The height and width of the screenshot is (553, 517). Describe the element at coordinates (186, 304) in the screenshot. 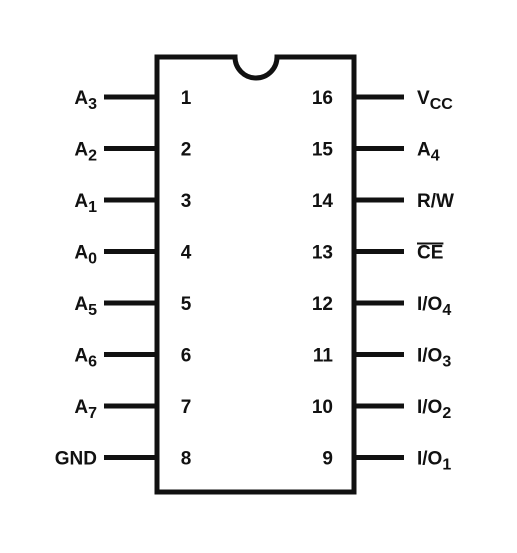

I see `pin-5-number: 5` at that location.